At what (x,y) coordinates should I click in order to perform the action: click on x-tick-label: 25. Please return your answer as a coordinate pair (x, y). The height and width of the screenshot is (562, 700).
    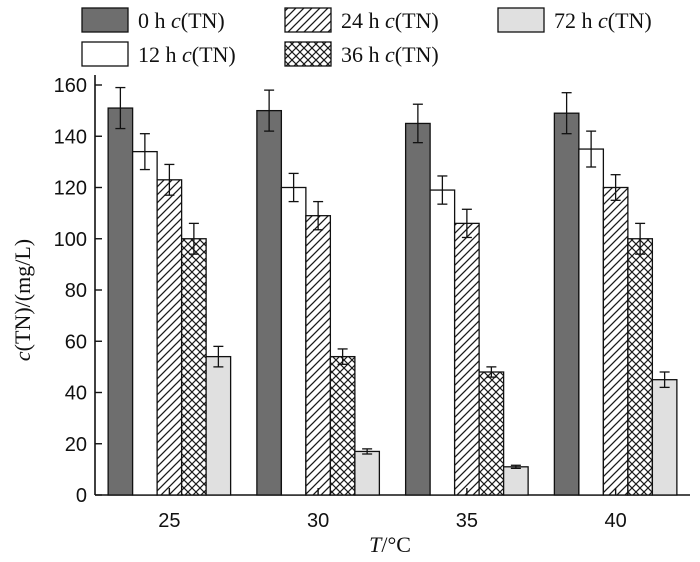
    Looking at the image, I should click on (169, 521).